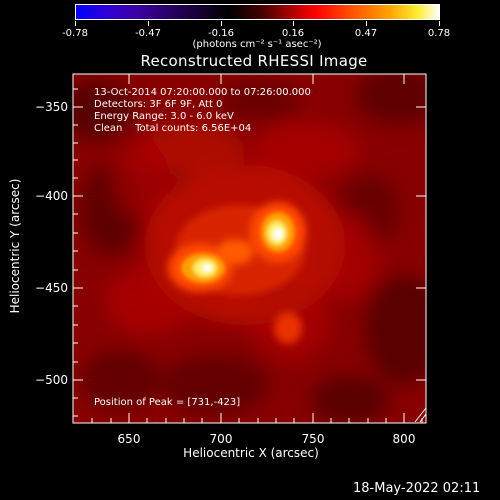 This screenshot has height=500, width=500. Describe the element at coordinates (51, 380) in the screenshot. I see `y-tick-label: −500` at that location.